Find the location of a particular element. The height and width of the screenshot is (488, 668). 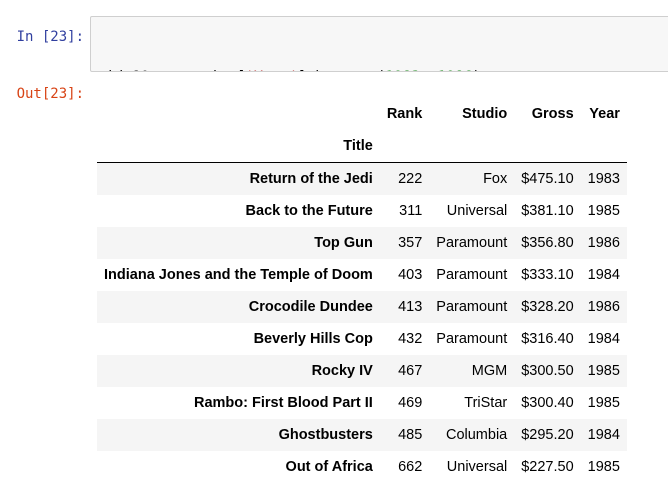

cell-studio: TriStar is located at coordinates (486, 403).